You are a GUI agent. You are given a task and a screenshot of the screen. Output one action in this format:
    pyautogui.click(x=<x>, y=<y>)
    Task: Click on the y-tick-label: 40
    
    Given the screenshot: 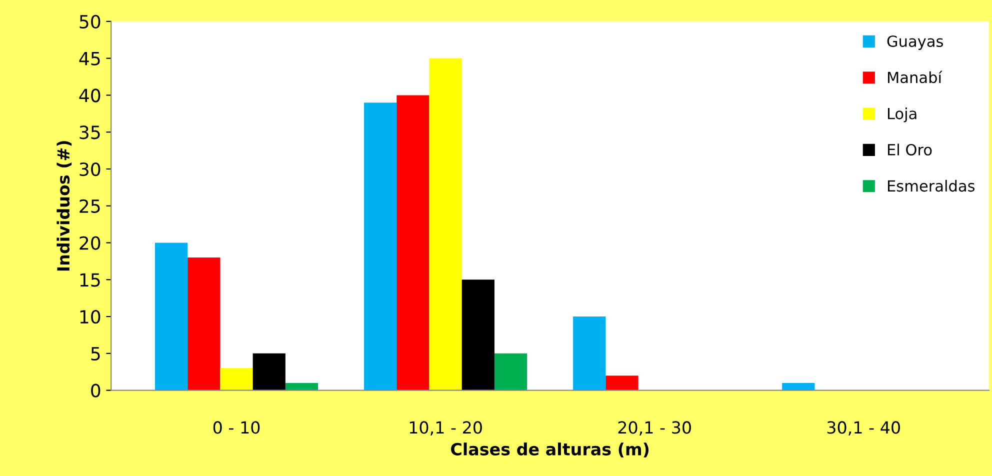 What is the action you would take?
    pyautogui.click(x=89, y=95)
    